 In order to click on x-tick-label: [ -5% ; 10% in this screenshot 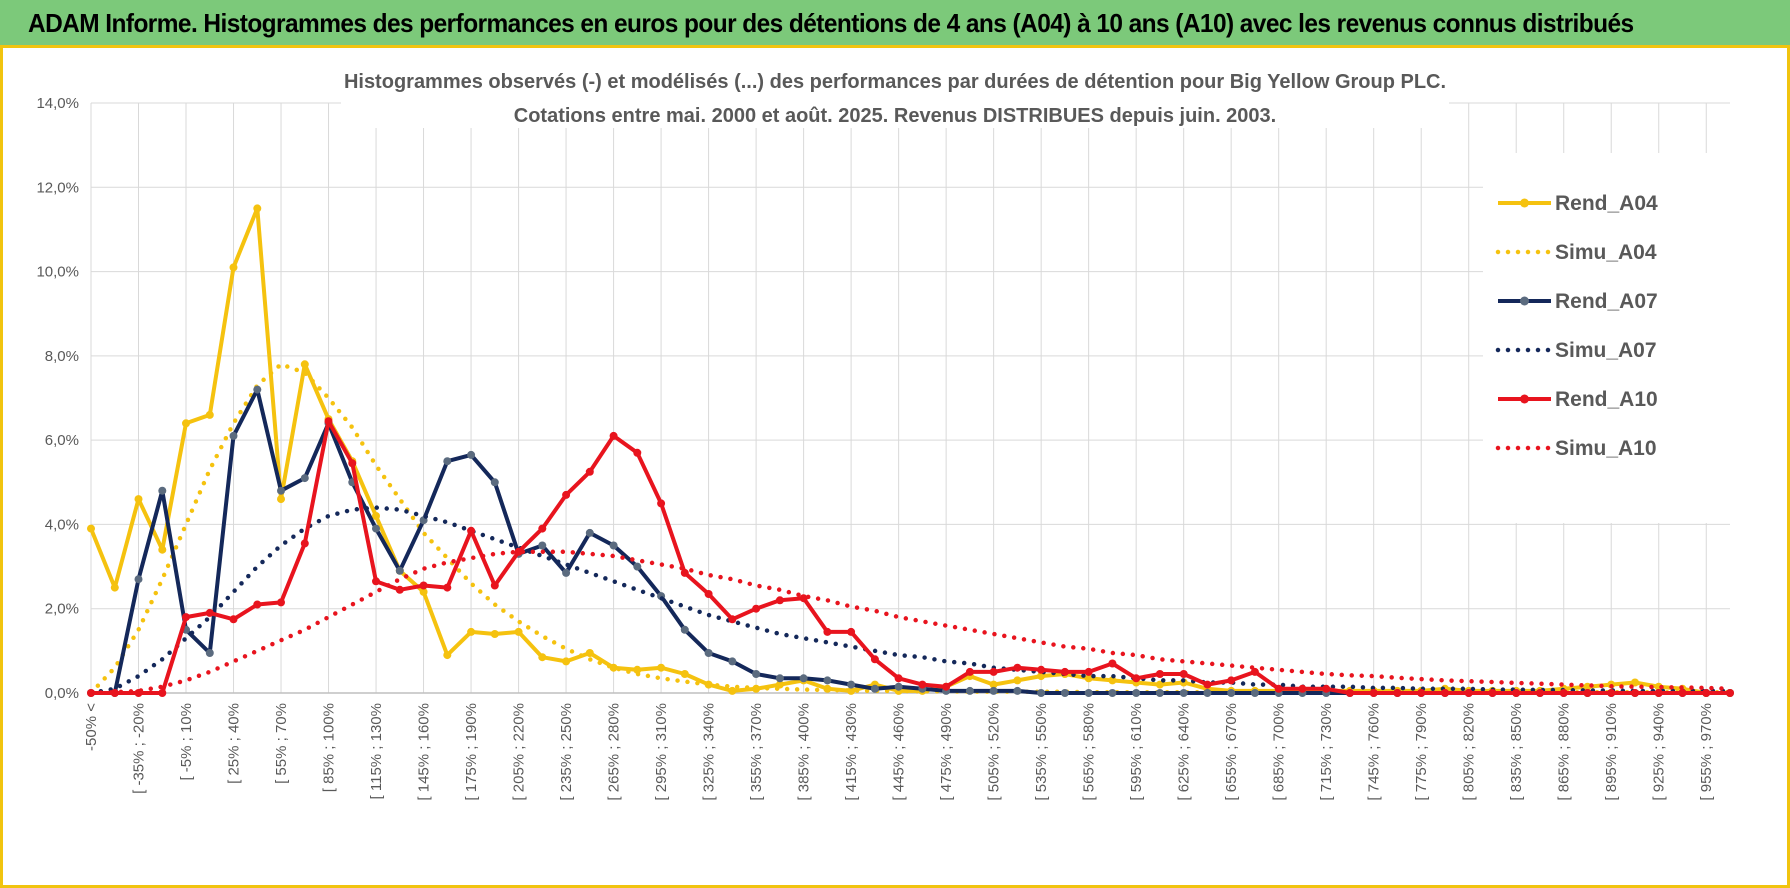, I will do `click(186, 742)`.